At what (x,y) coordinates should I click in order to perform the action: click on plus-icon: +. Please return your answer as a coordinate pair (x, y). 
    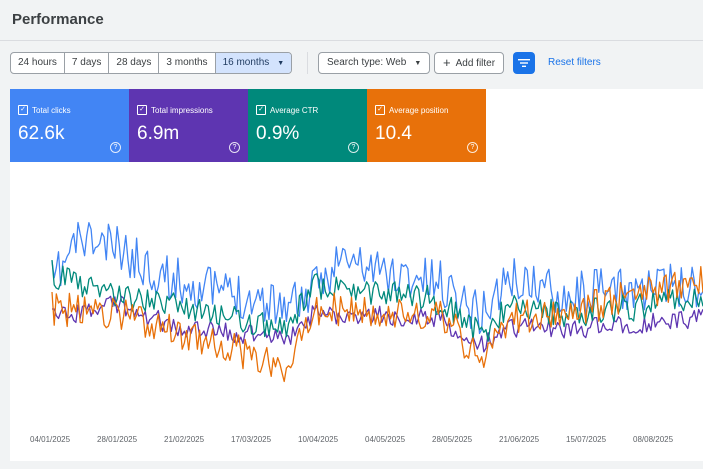
    Looking at the image, I should click on (447, 62).